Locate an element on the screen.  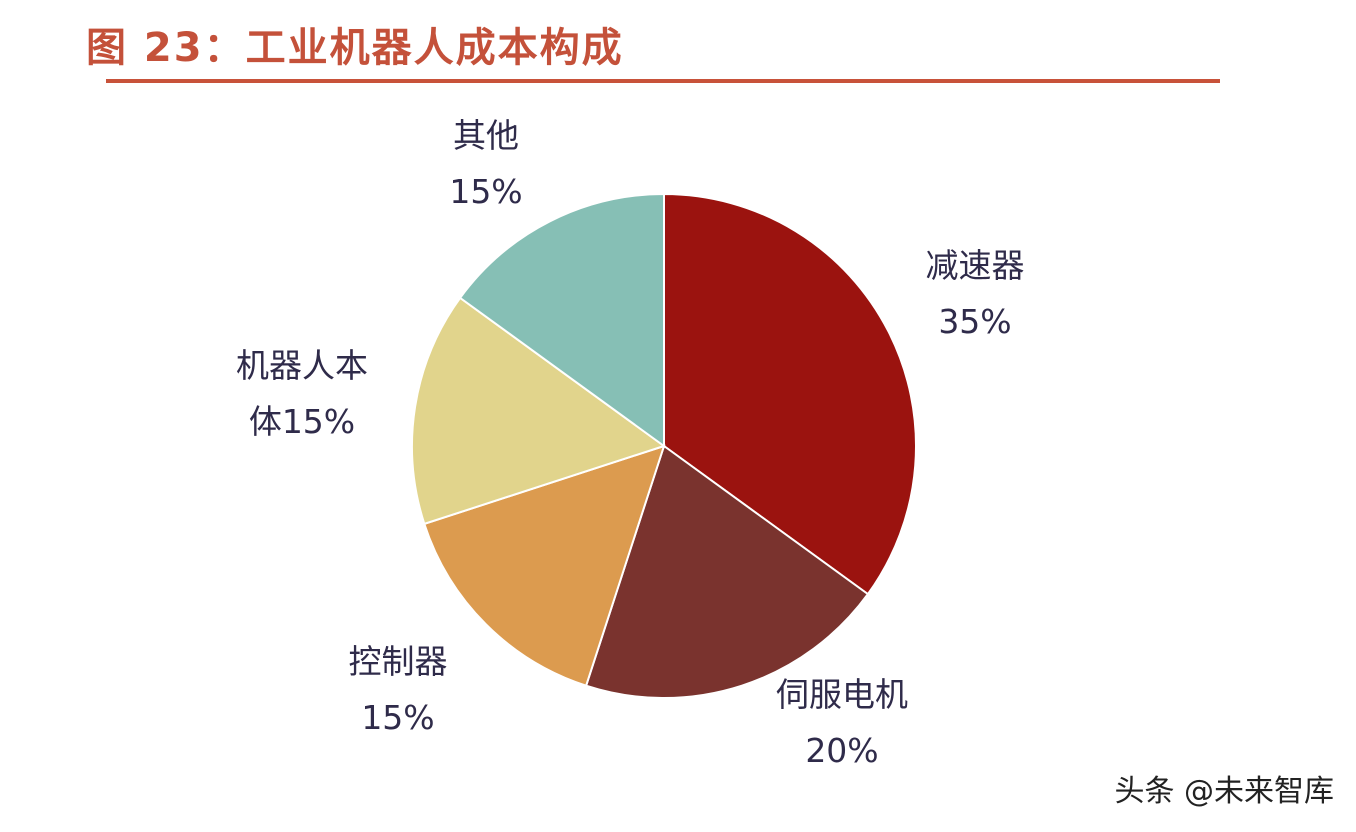
slice-name-line1: 机器人本 is located at coordinates (302, 365).